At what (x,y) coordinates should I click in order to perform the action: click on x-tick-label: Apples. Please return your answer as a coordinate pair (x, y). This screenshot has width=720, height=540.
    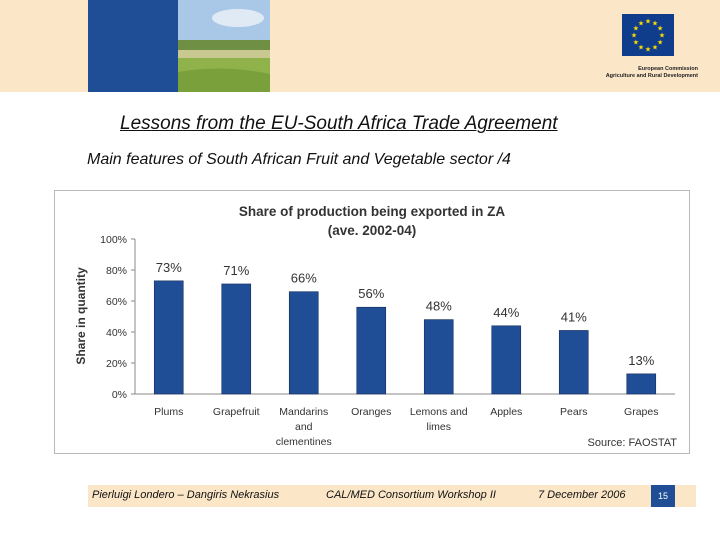
    Looking at the image, I should click on (506, 412).